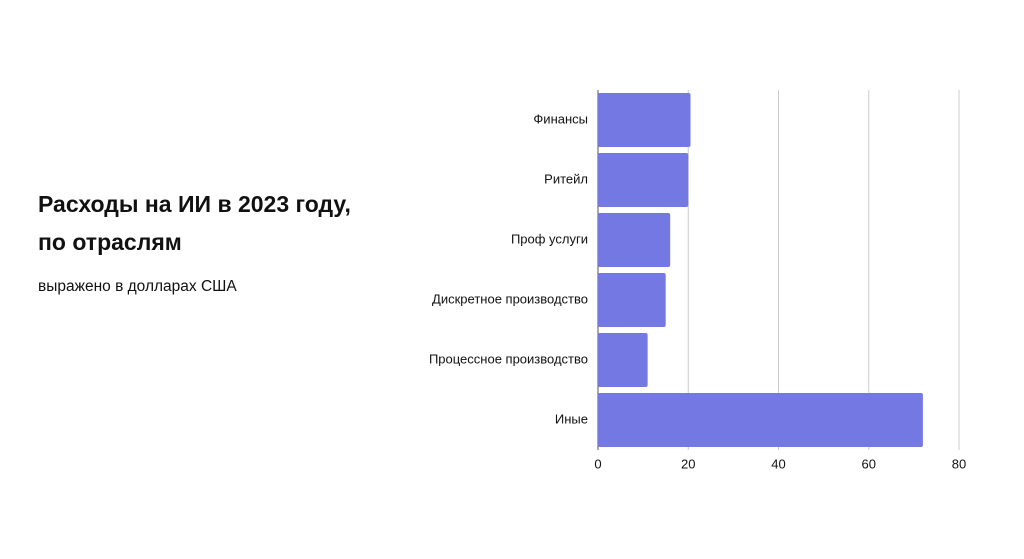  Describe the element at coordinates (566, 178) in the screenshot. I see `y-tick-label: Ритейл` at that location.